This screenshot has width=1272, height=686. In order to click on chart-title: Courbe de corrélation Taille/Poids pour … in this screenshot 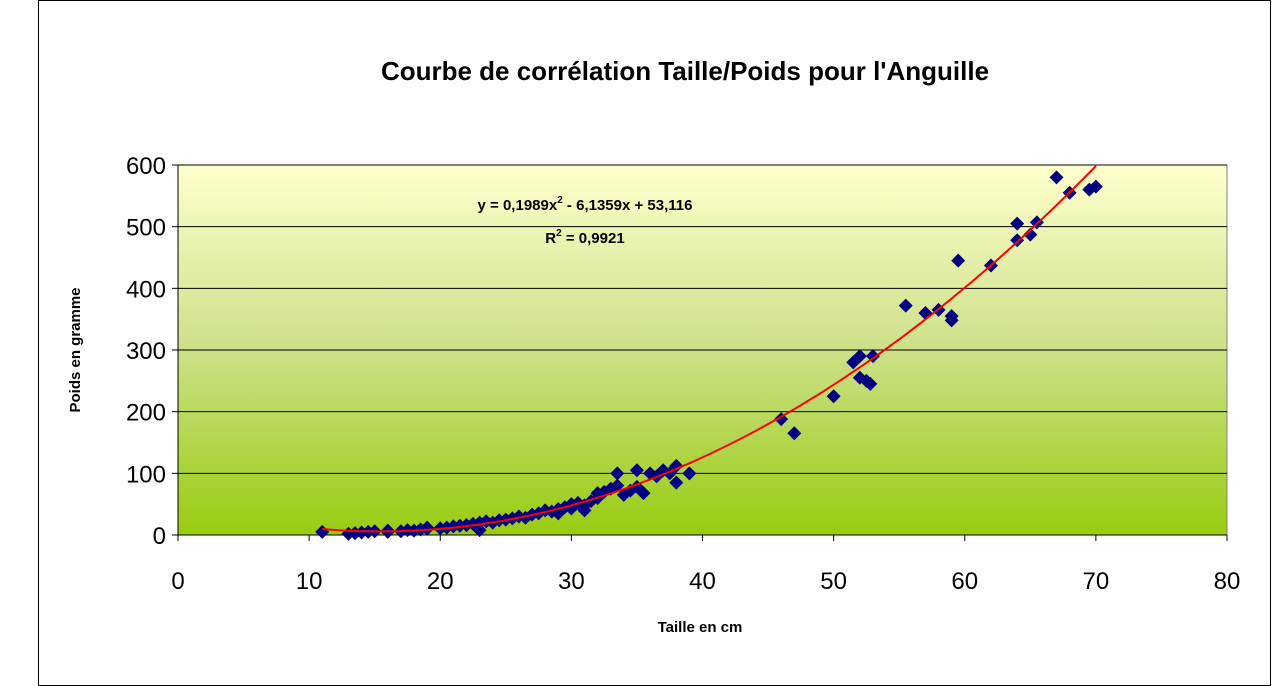, I will do `click(685, 71)`.